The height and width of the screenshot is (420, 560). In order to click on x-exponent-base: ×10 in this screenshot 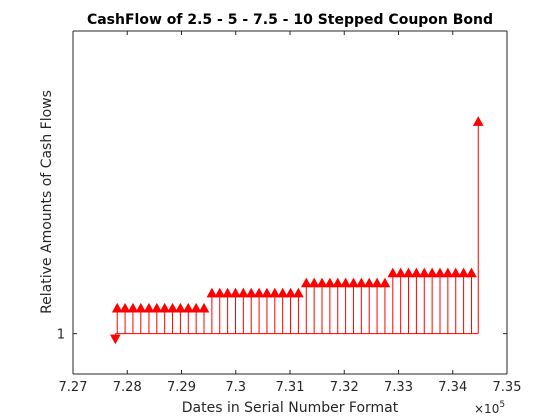, I will do `click(486, 409)`.